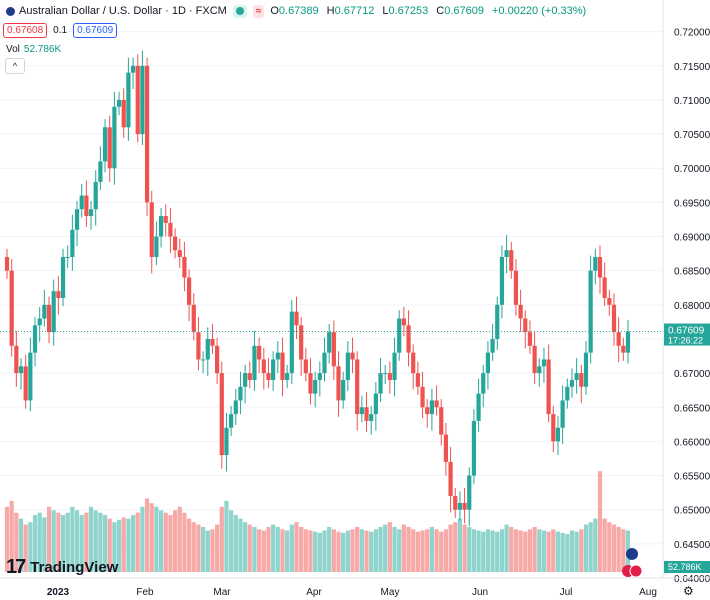  What do you see at coordinates (258, 11) in the screenshot?
I see `alert-pill: ≈` at bounding box center [258, 11].